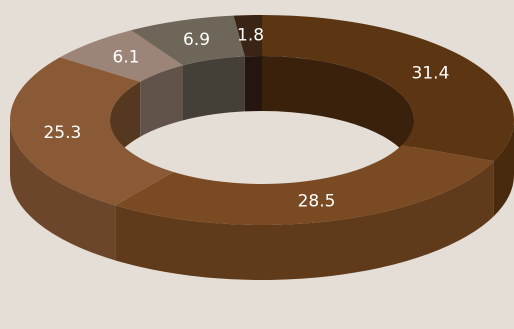 The width and height of the screenshot is (514, 329). I want to click on slice-value-label: 1.8, so click(250, 36).